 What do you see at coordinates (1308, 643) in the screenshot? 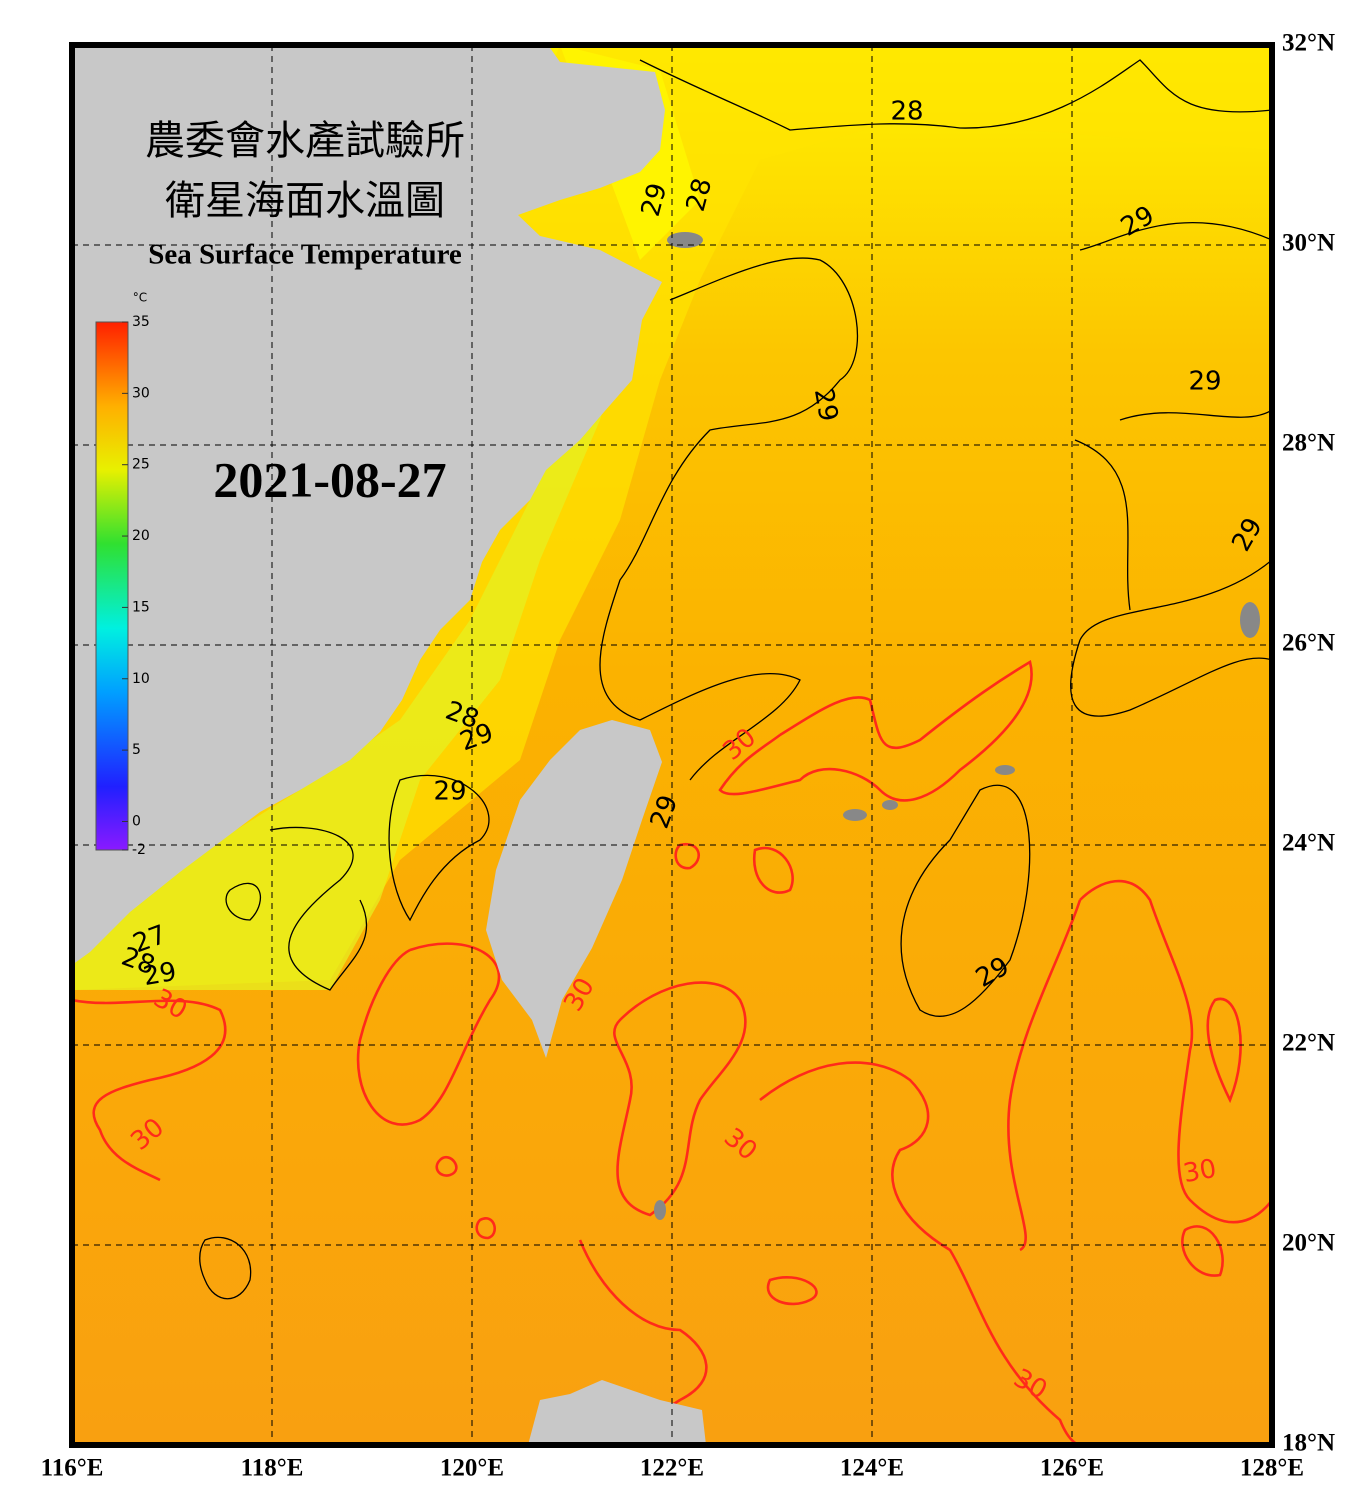
I see `lat-label: 26°N` at bounding box center [1308, 643].